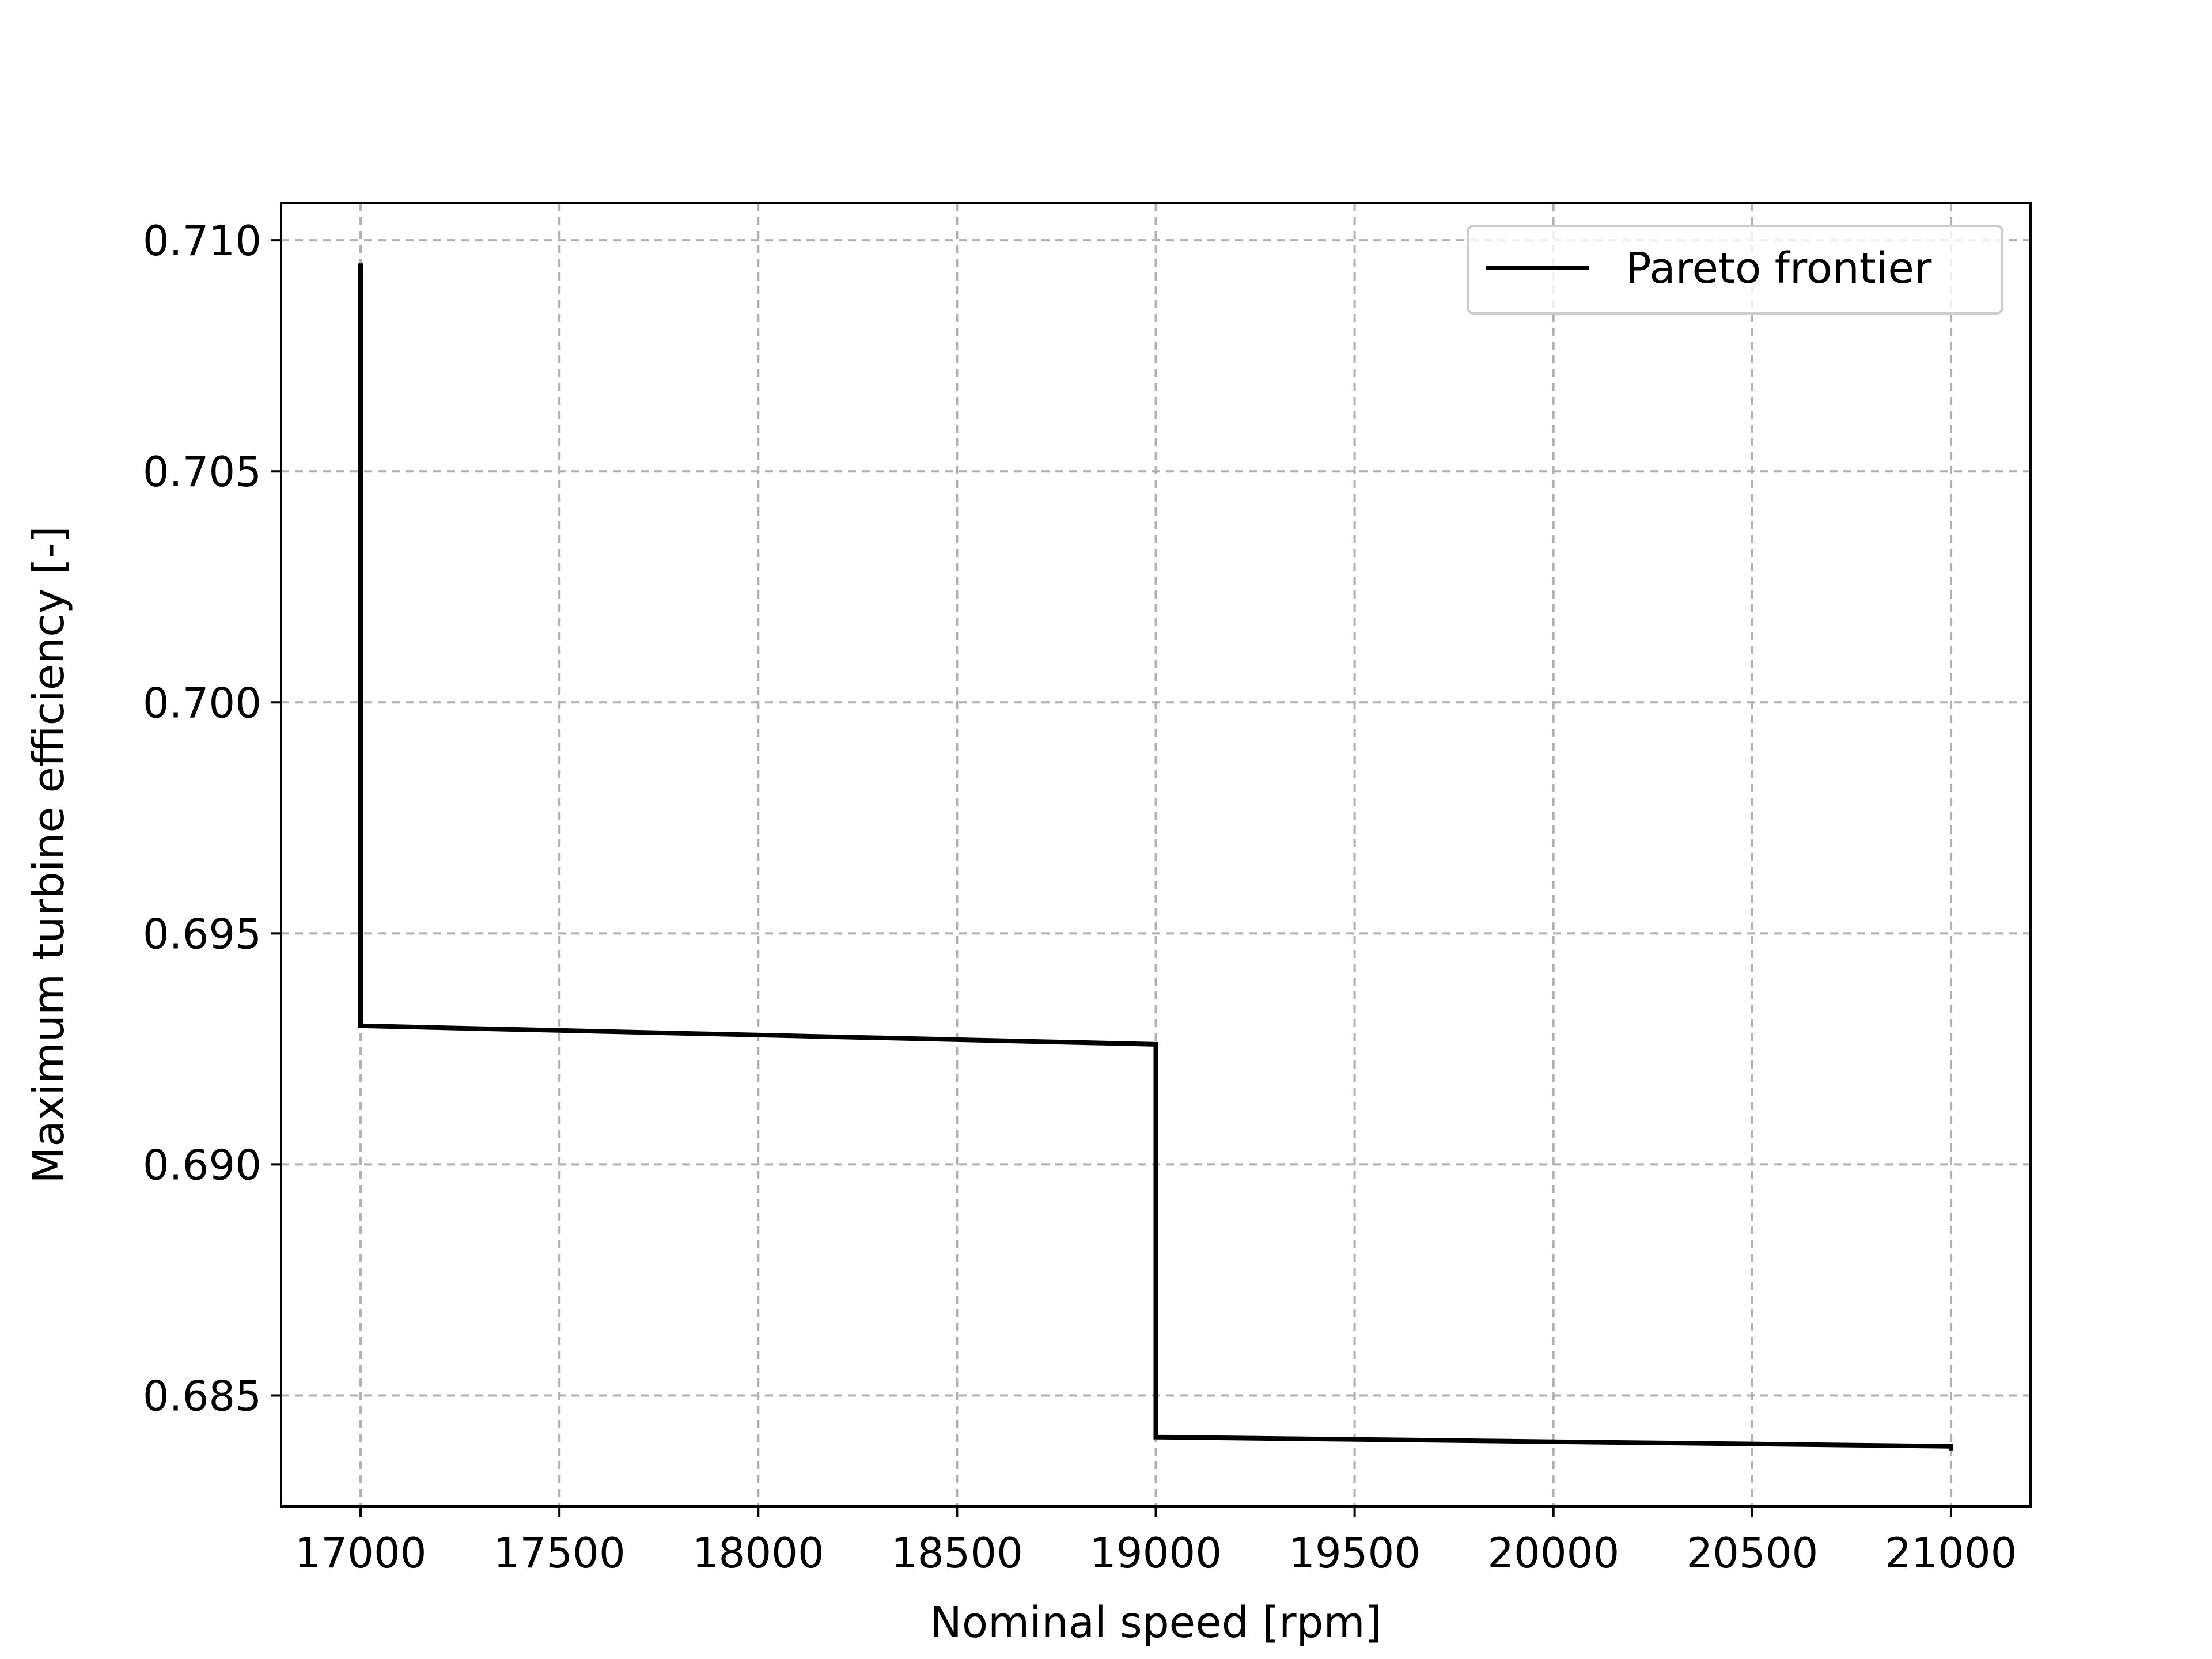 Image resolution: width=2212 pixels, height=1659 pixels. I want to click on y-tick-label: 0.710, so click(202, 241).